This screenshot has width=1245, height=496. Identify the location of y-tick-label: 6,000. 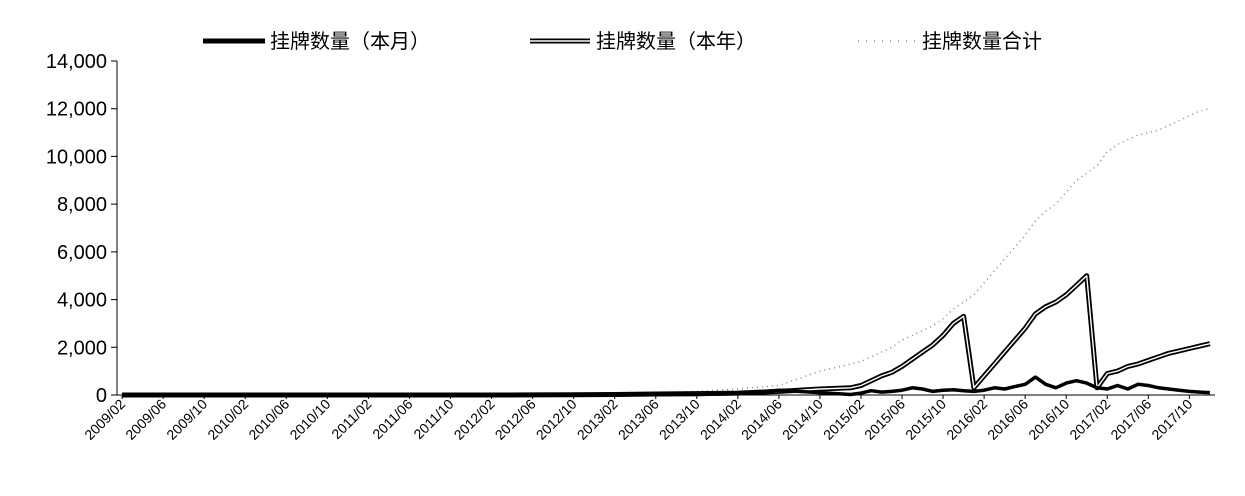
(82, 253).